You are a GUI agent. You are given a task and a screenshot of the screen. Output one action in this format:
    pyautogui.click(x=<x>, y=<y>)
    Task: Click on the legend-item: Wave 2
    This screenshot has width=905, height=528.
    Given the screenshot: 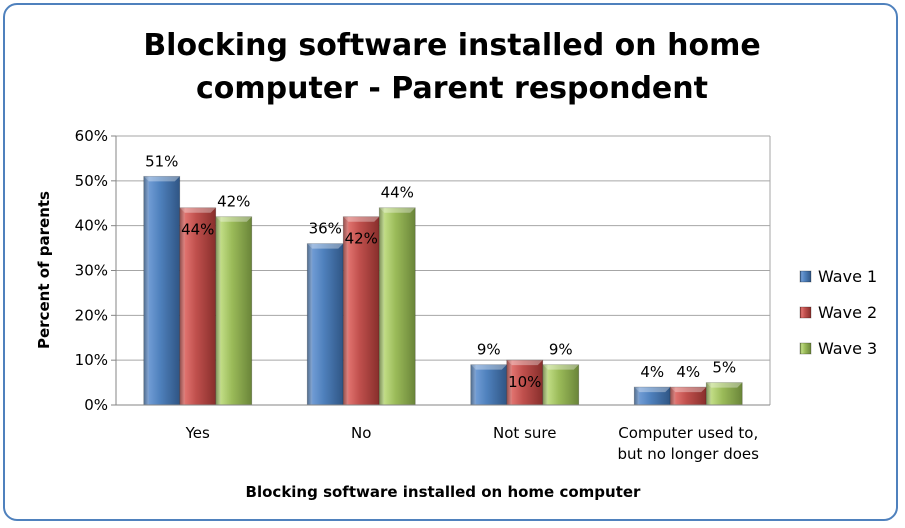 What is the action you would take?
    pyautogui.click(x=838, y=312)
    